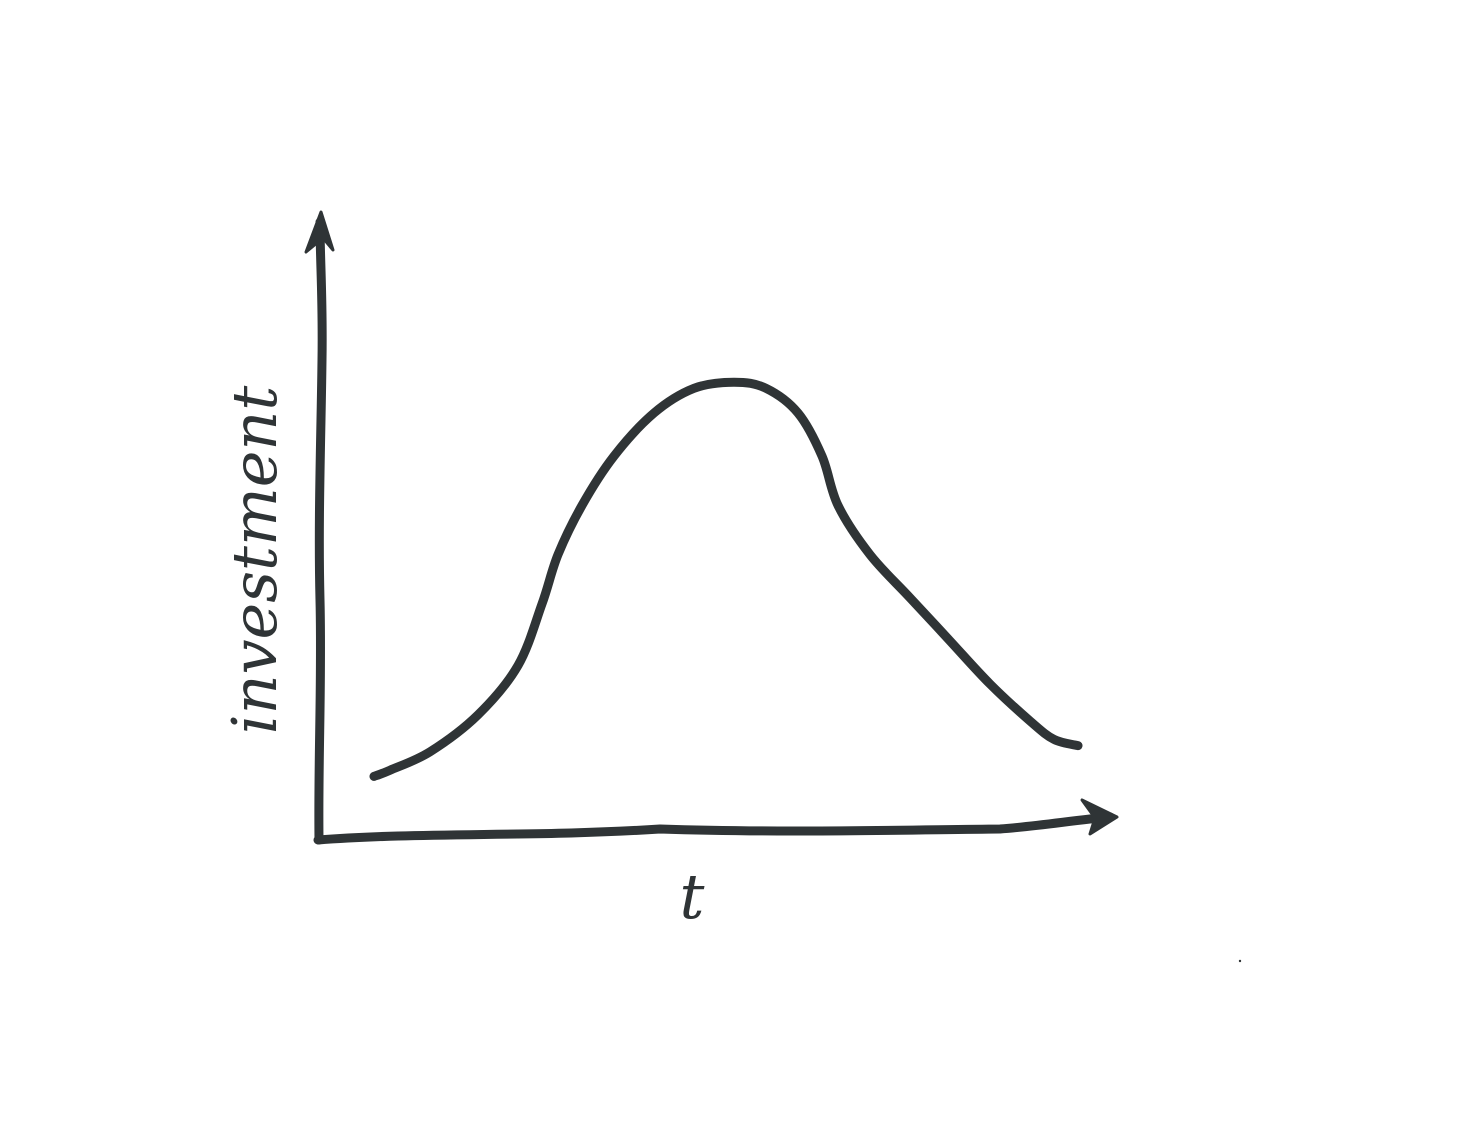  Describe the element at coordinates (714, 828) in the screenshot. I see `x-axis-line` at that location.